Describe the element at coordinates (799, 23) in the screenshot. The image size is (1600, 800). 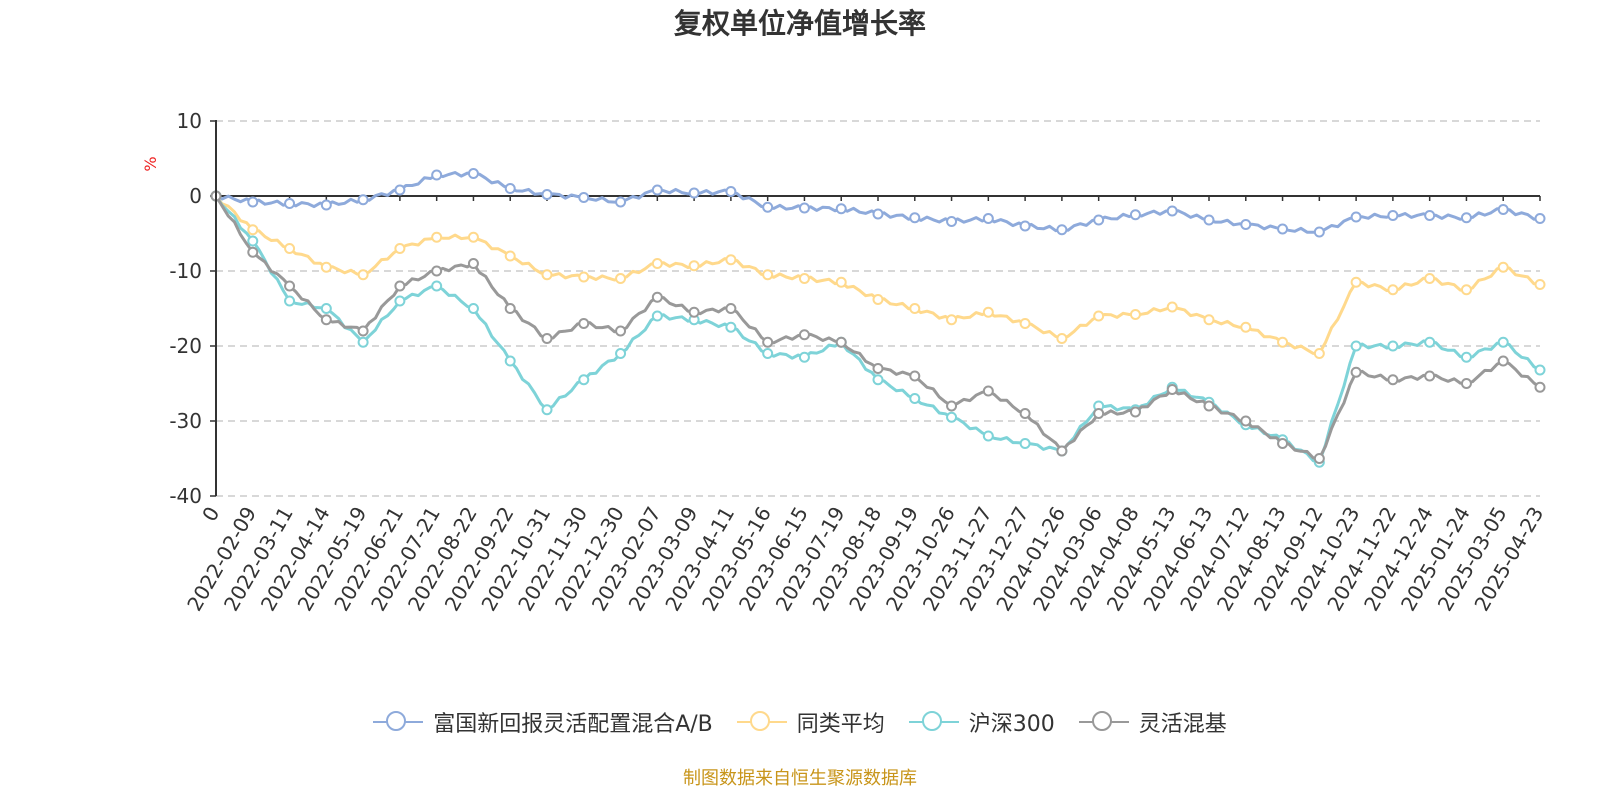
I see `chart-title: 复权单位净值增长率` at that location.